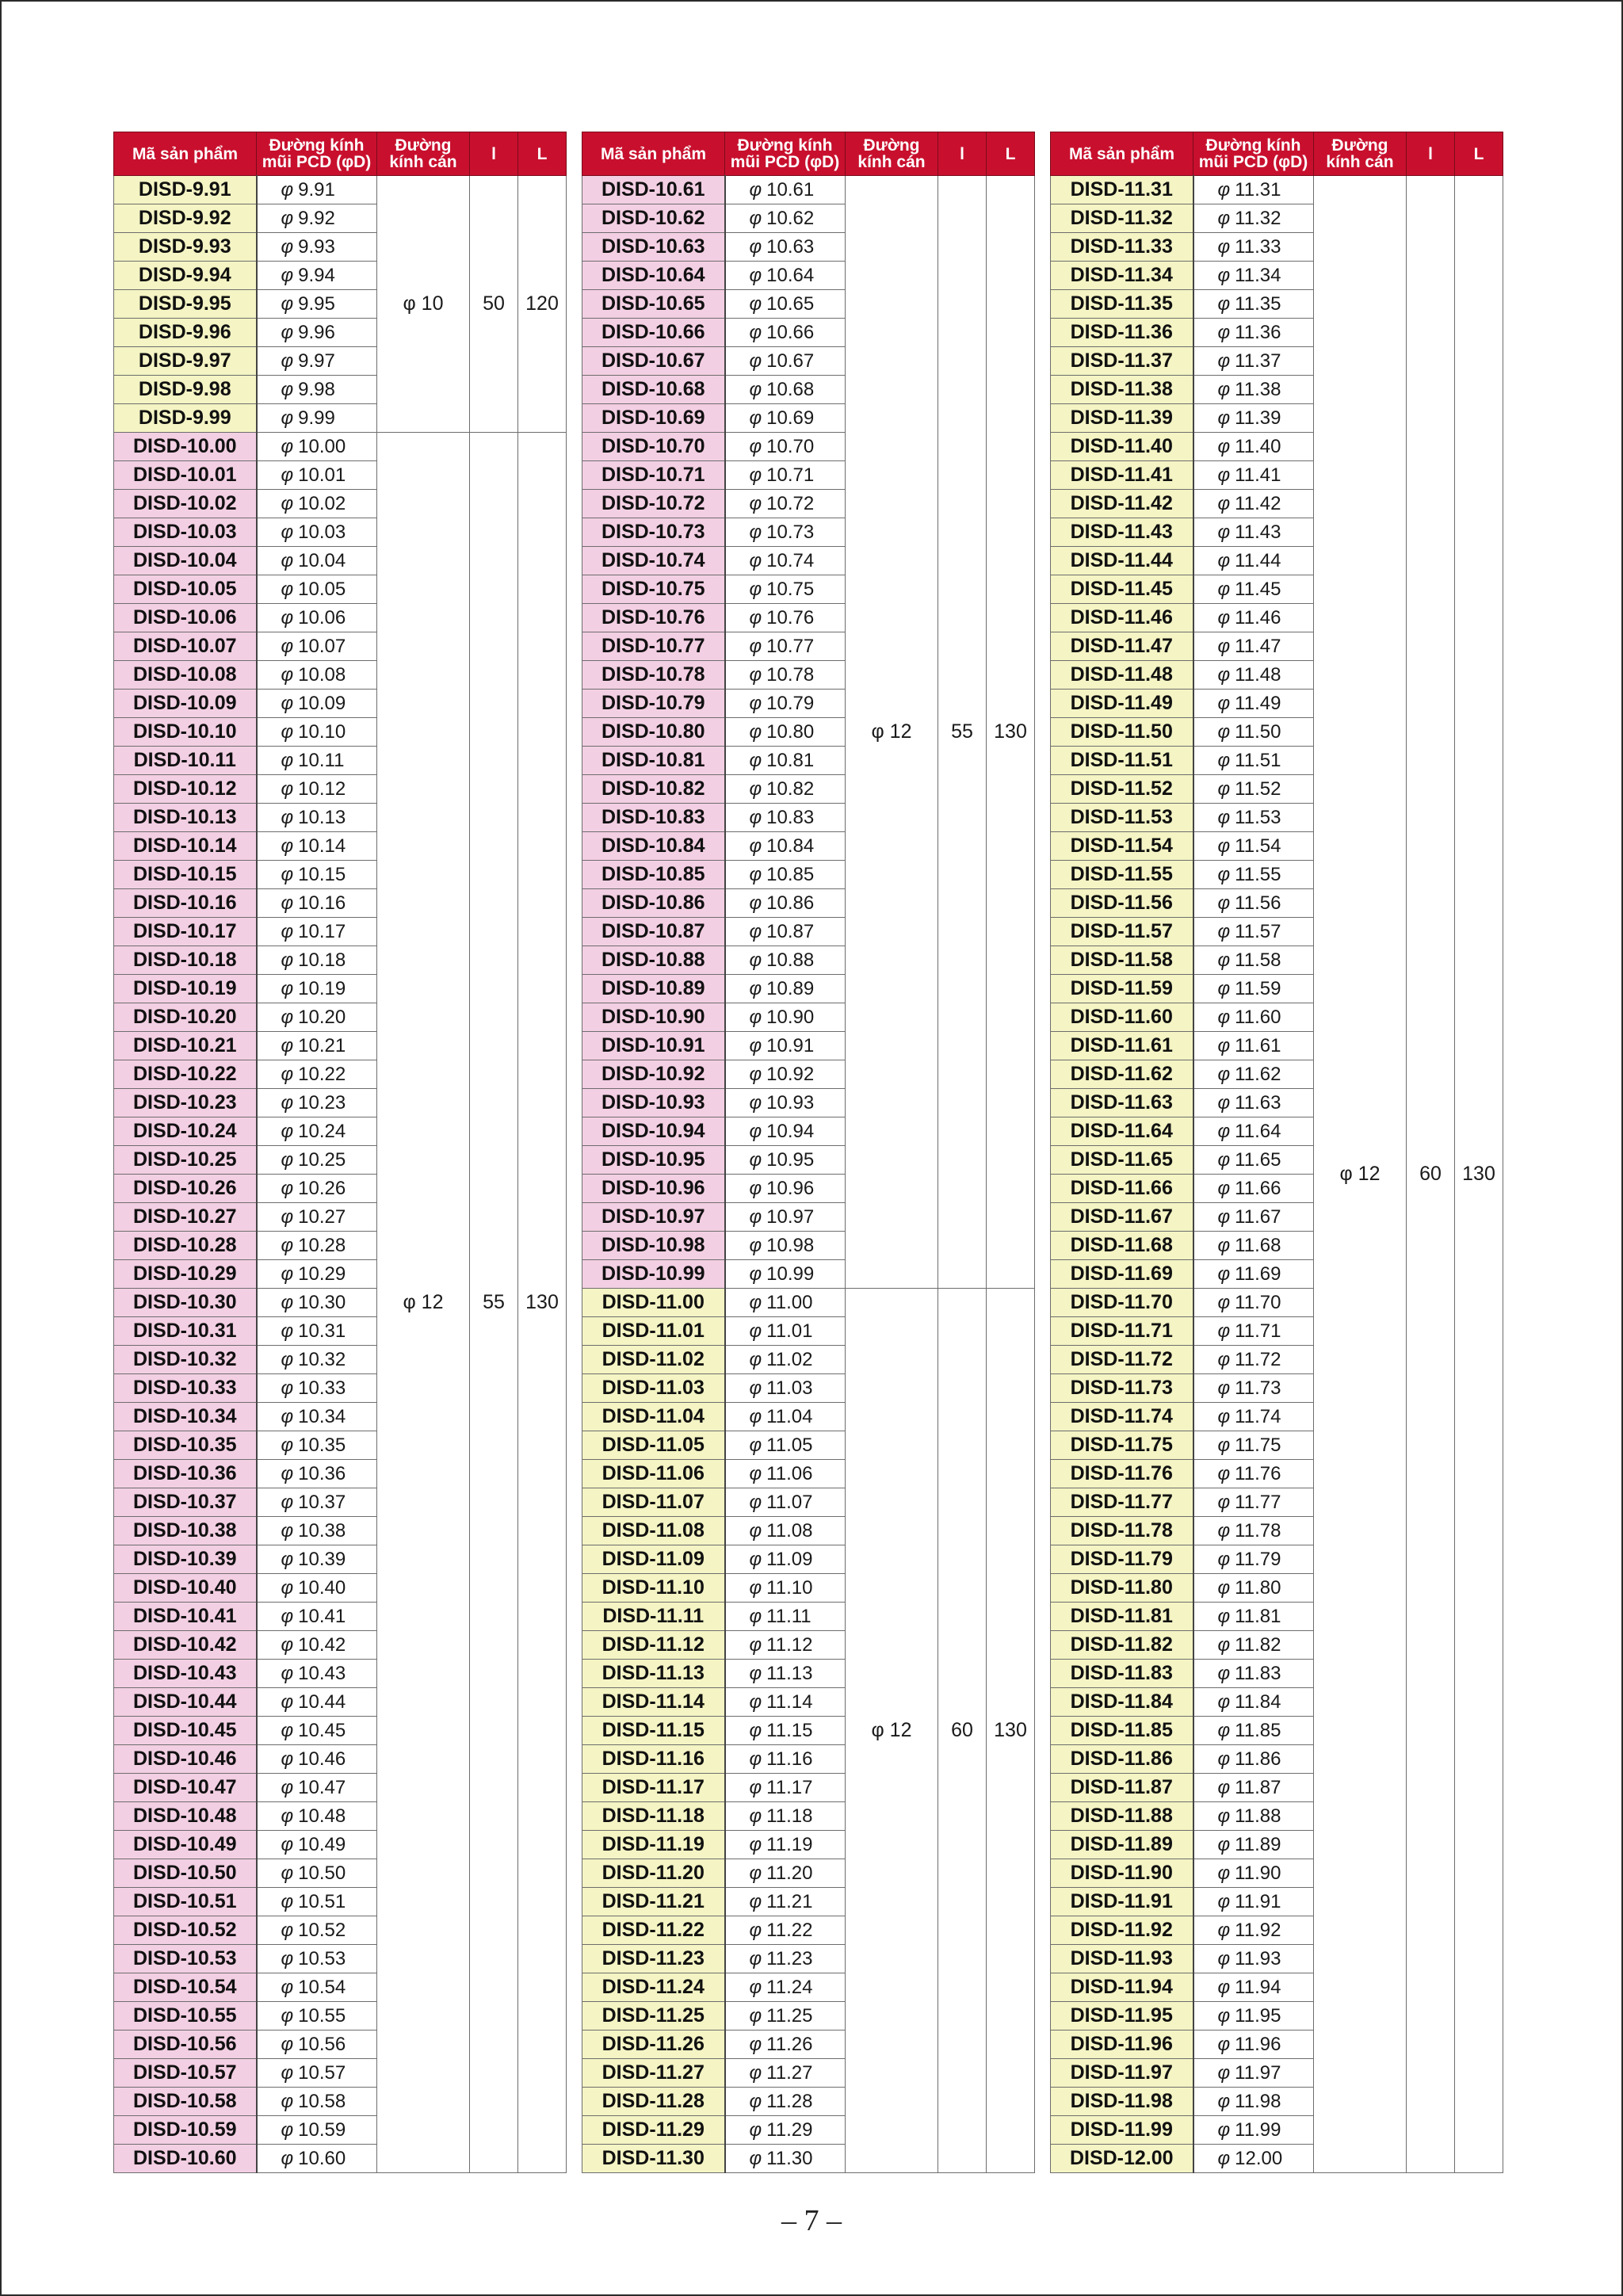  I want to click on shank-diameter-cell: φ 12, so click(891, 732).